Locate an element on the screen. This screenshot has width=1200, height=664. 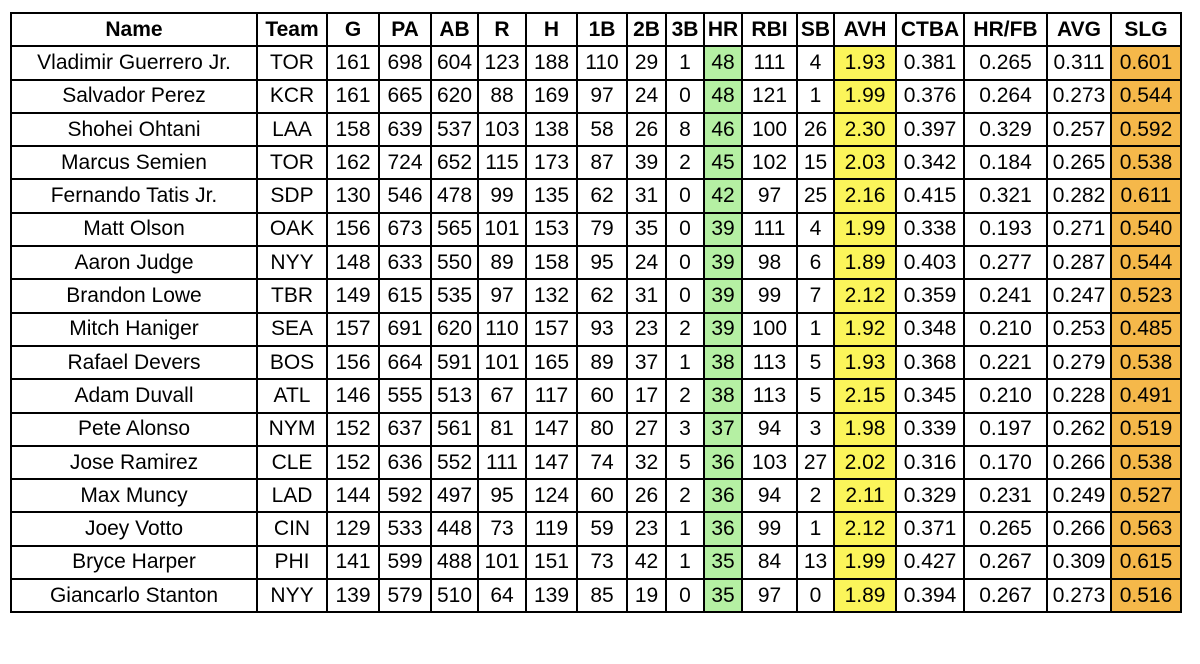
stat-cell: 0.249 is located at coordinates (1079, 496).